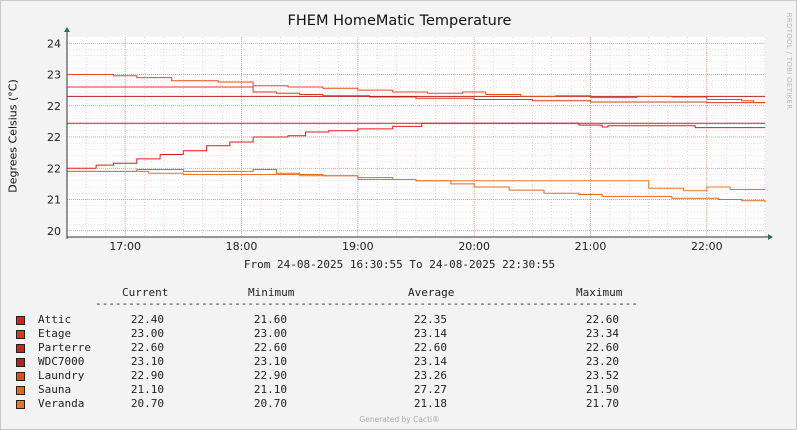 This screenshot has height=430, width=797. Describe the element at coordinates (430, 403) in the screenshot. I see `legend-value-average: 21.18` at that location.